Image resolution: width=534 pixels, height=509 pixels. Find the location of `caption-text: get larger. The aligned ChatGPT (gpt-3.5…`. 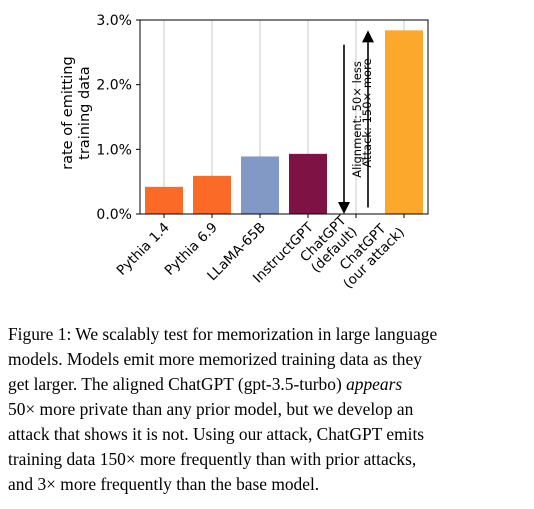

caption-text: get larger. The aligned ChatGPT (gpt-3.5… is located at coordinates (177, 384).